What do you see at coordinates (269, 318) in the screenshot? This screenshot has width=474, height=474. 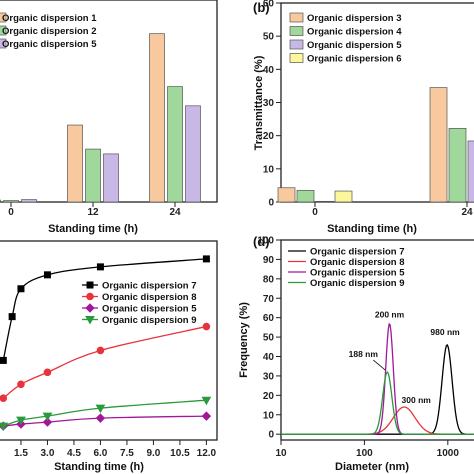 I see `panel-d-ytick-label: 60` at bounding box center [269, 318].